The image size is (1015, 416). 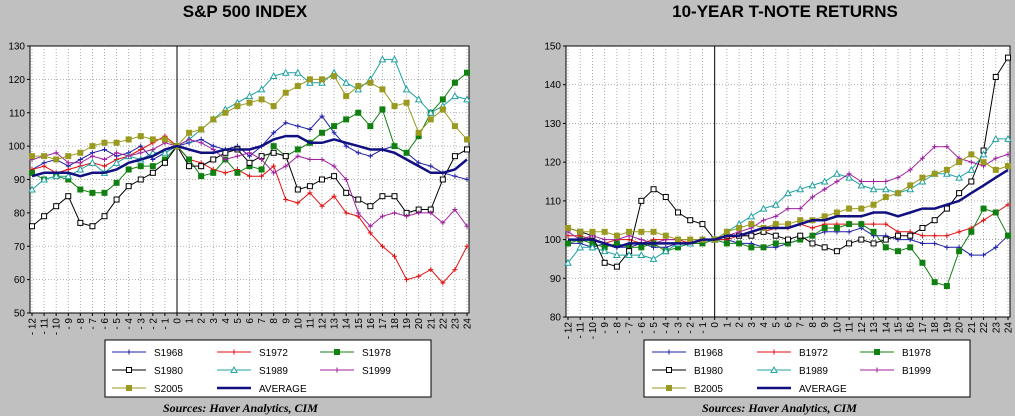 What do you see at coordinates (16, 80) in the screenshot?
I see `y-tick-label: 120` at bounding box center [16, 80].